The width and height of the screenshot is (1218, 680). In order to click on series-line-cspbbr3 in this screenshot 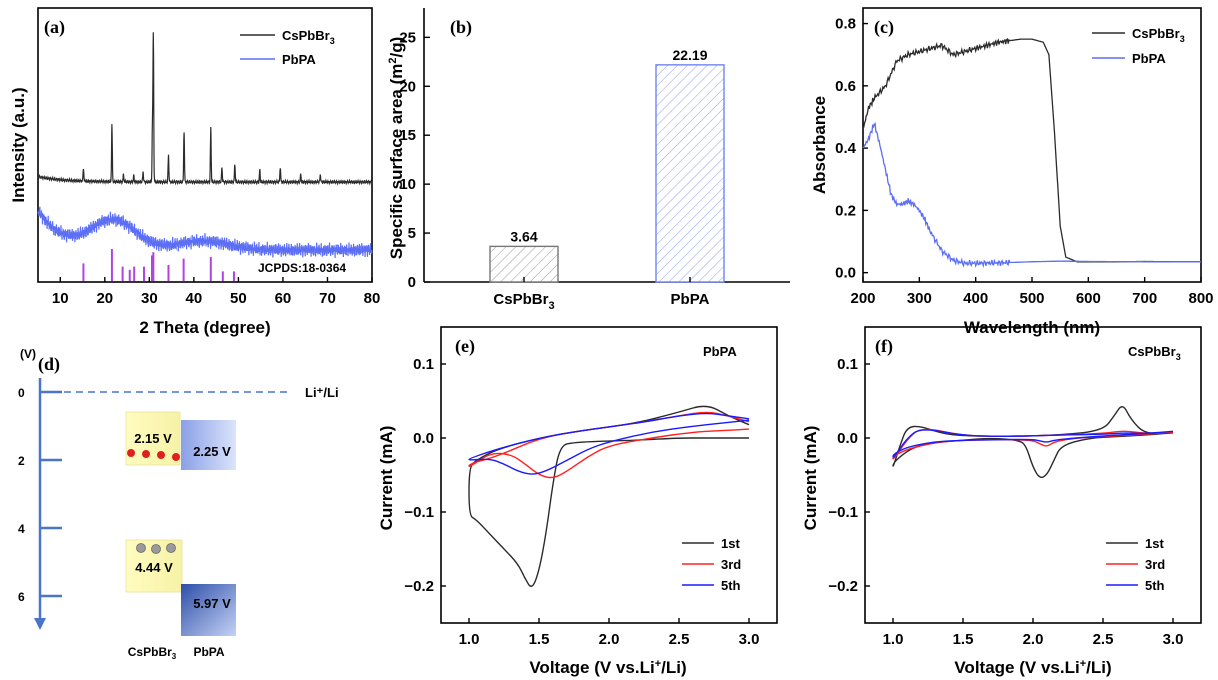, I will do `click(205, 109)`.